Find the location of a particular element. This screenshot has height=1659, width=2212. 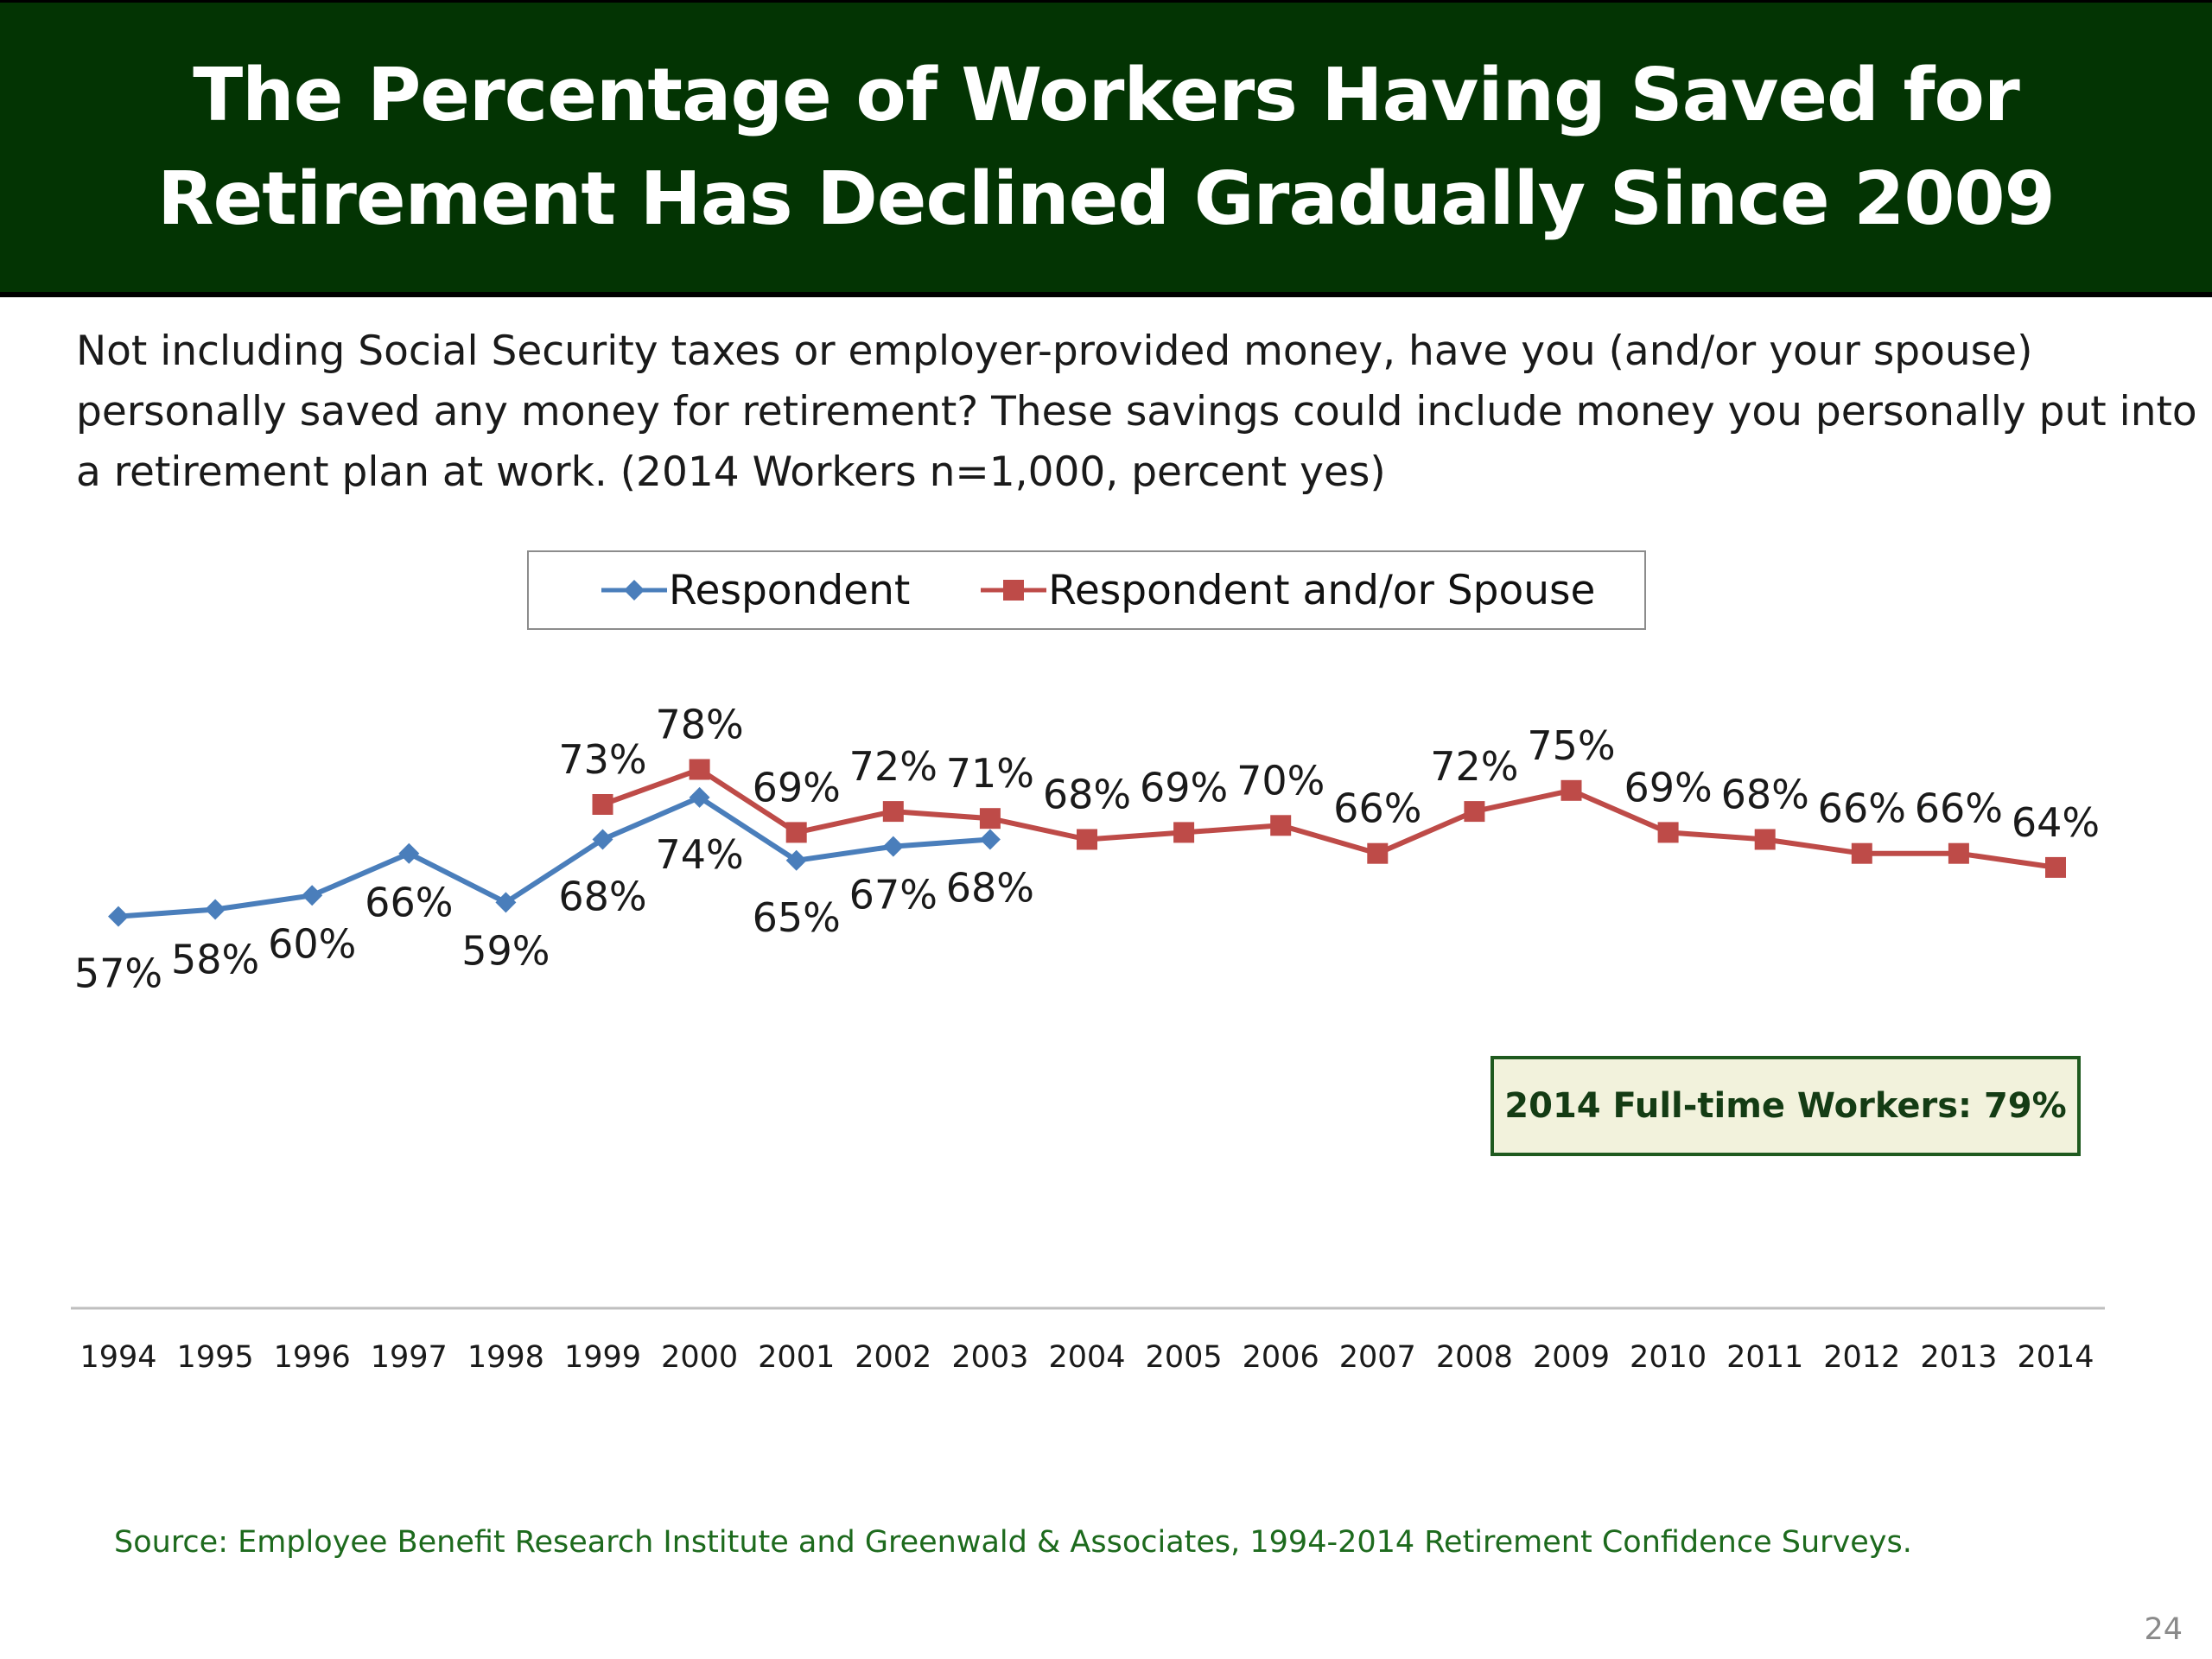

x-tick-label: 2003 is located at coordinates (990, 1357).